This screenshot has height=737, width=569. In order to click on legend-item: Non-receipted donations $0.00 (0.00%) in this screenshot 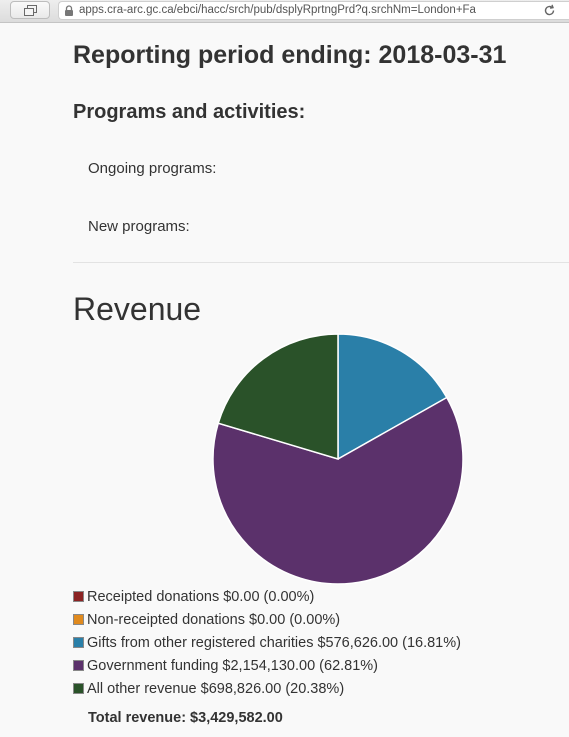, I will do `click(267, 619)`.